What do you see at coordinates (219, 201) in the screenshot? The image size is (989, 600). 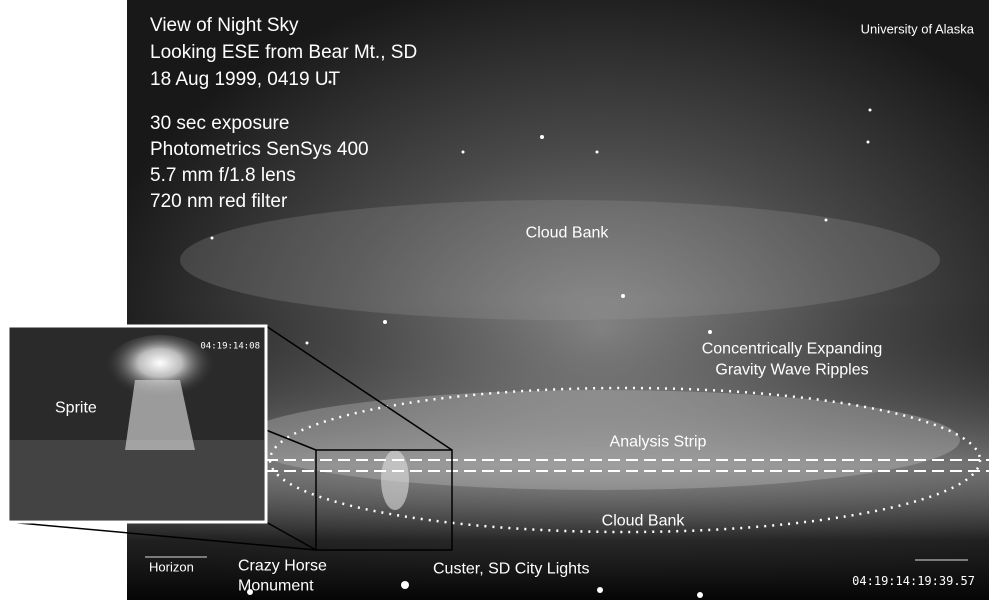 I see `camera-line: 720 nm red filter` at bounding box center [219, 201].